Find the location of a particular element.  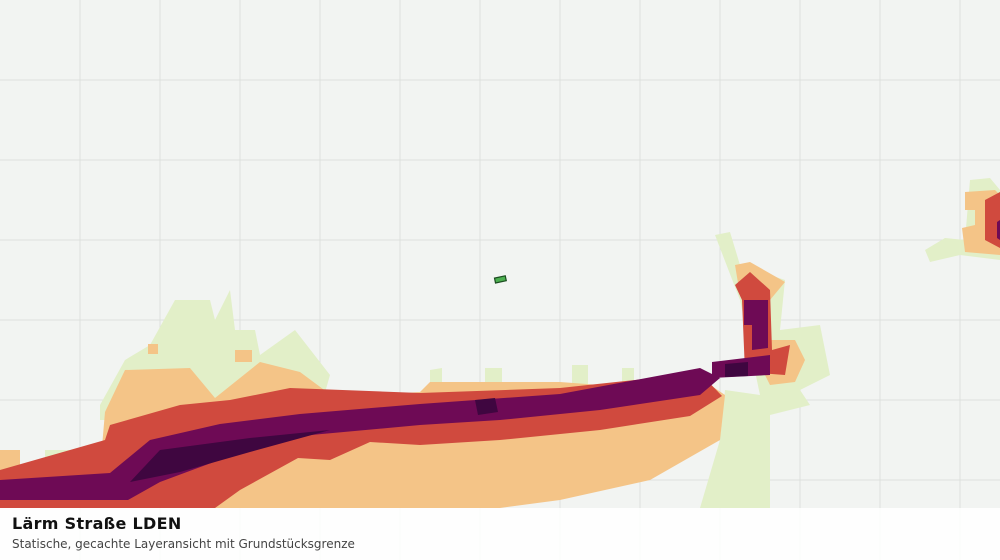

noise-zone-extreme is located at coordinates (439, 422).